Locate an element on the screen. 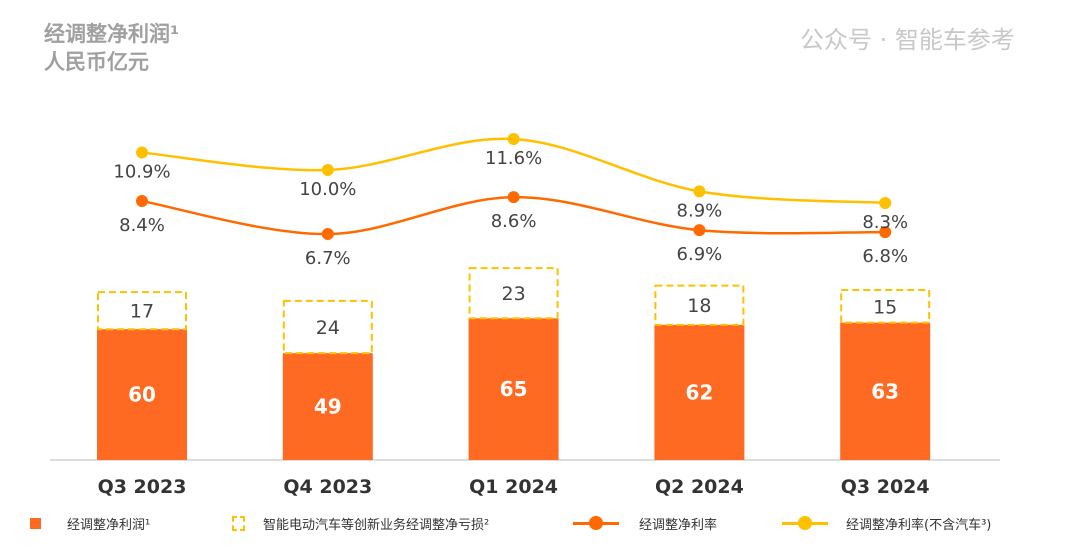  bar-loss-label: 24 is located at coordinates (328, 328).